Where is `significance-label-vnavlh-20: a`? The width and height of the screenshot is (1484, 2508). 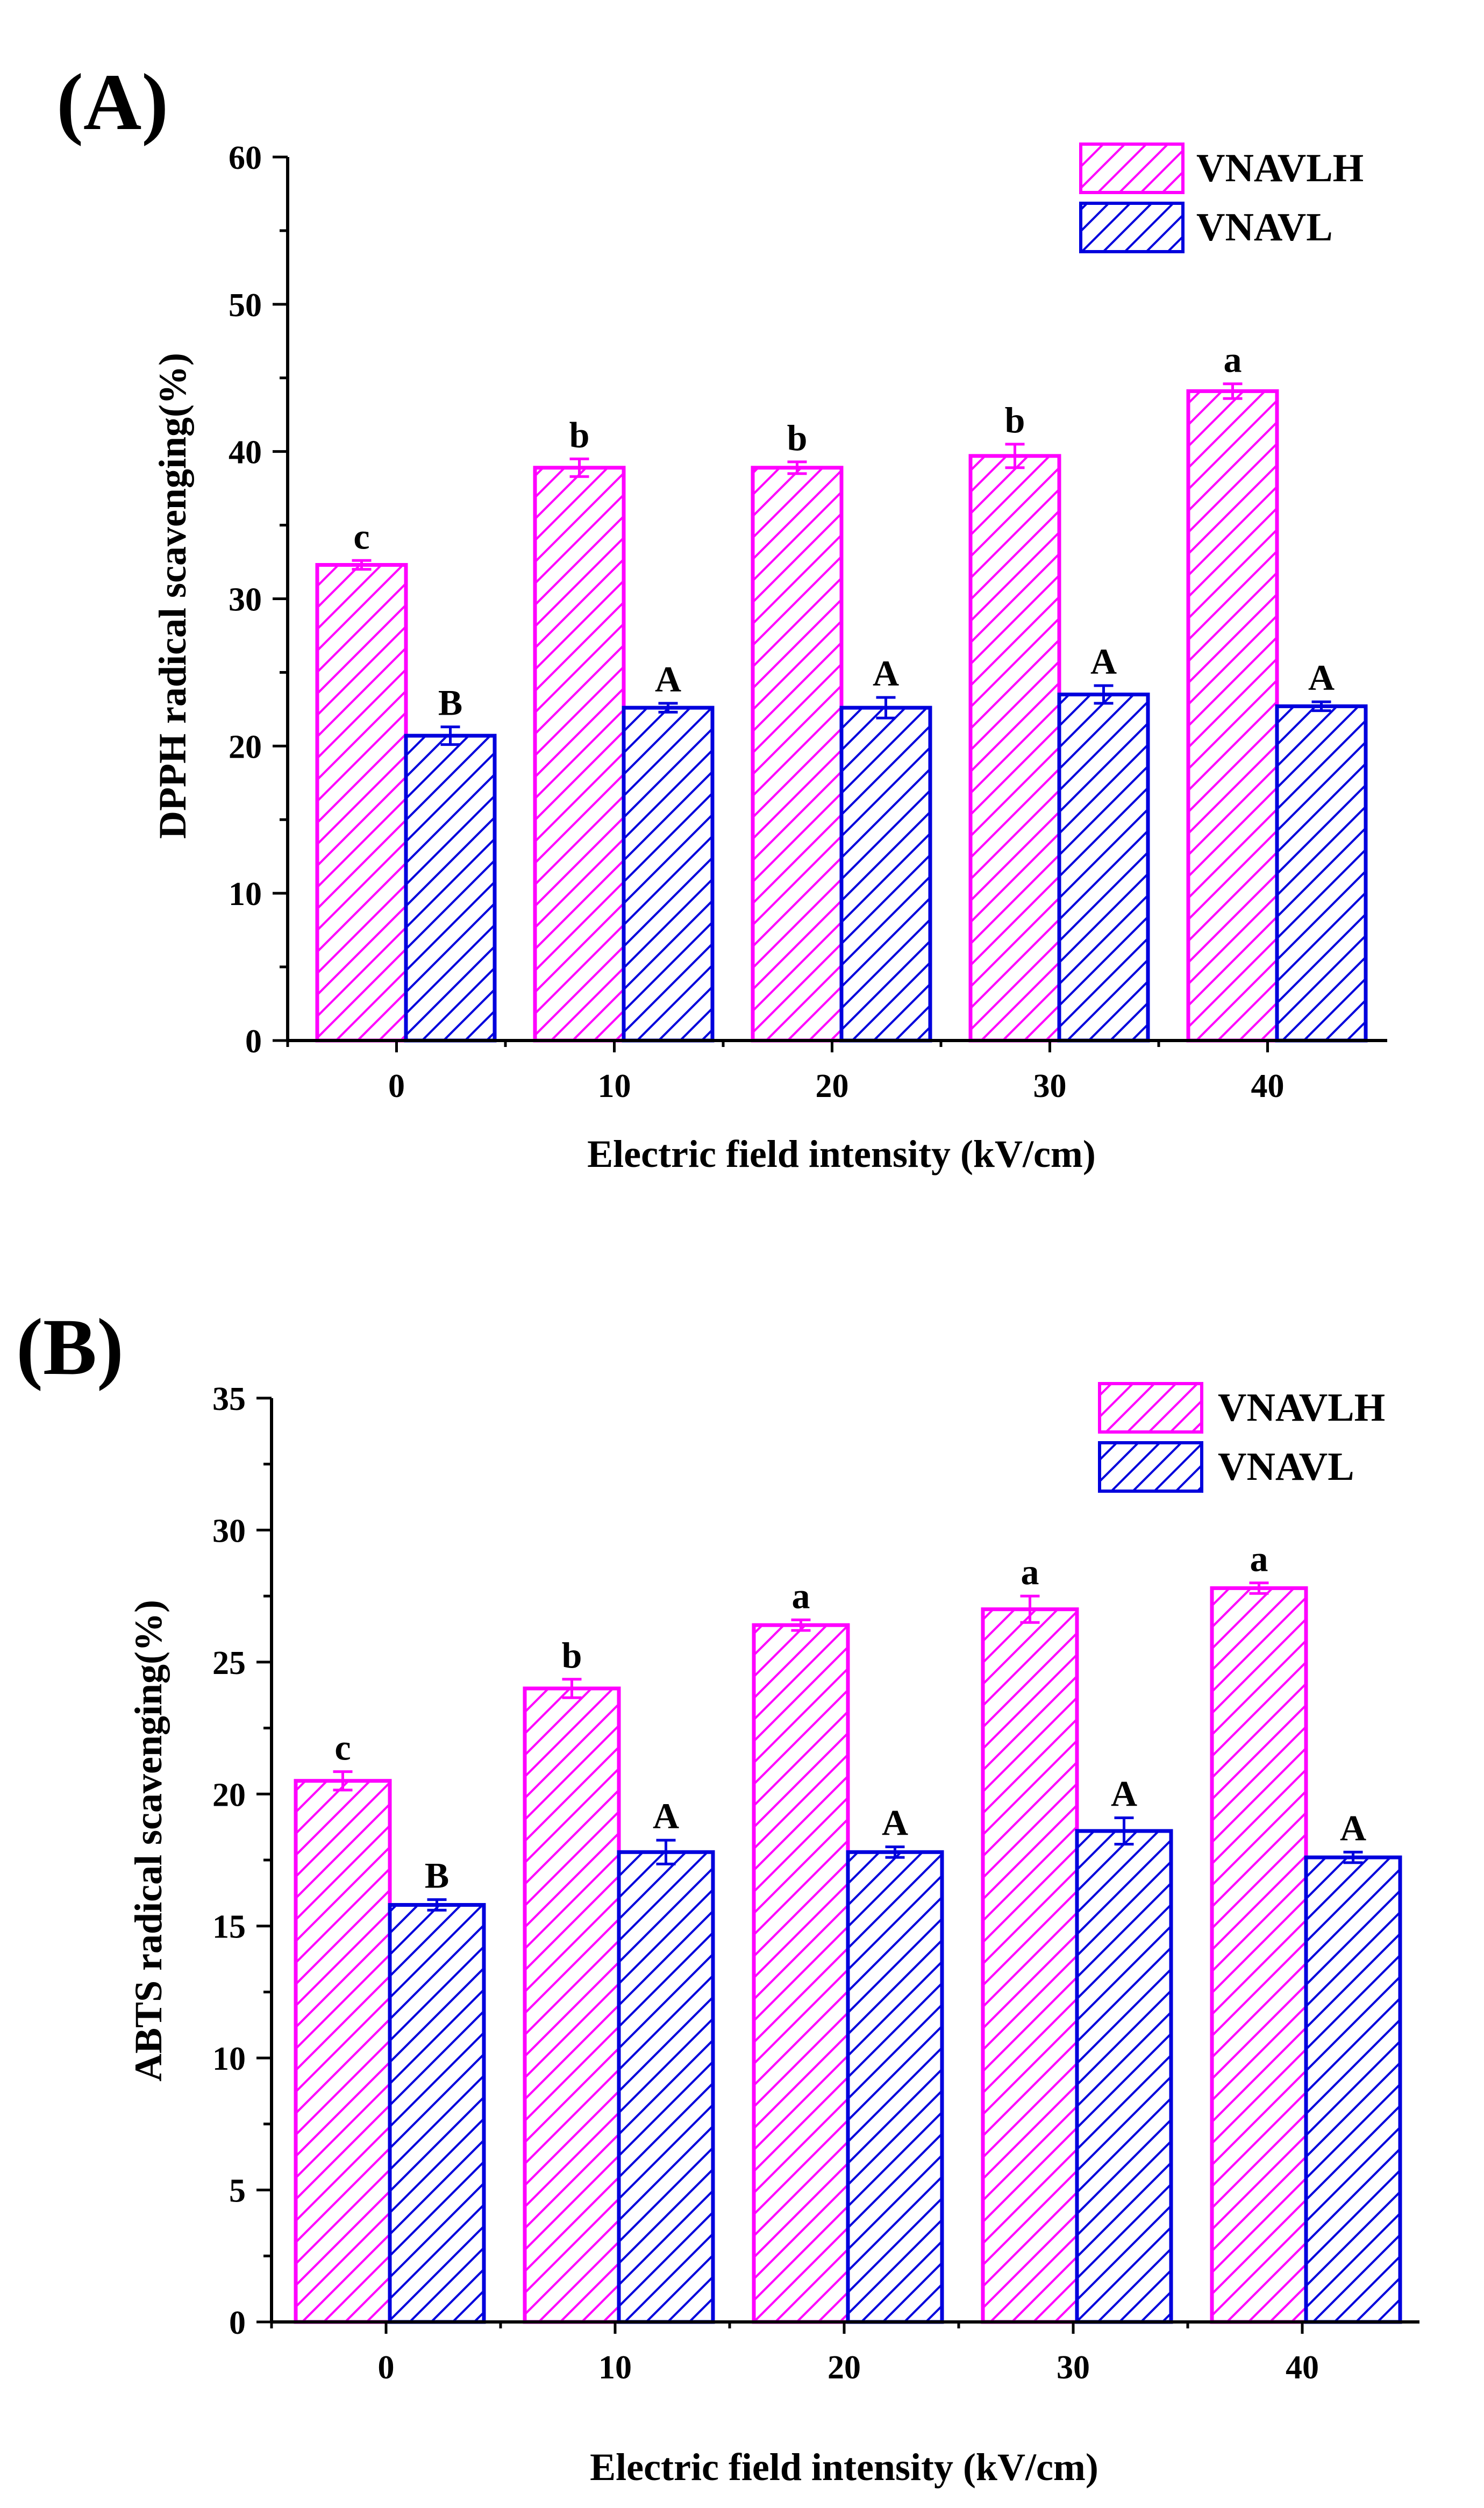 significance-label-vnavlh-20: a is located at coordinates (801, 1595).